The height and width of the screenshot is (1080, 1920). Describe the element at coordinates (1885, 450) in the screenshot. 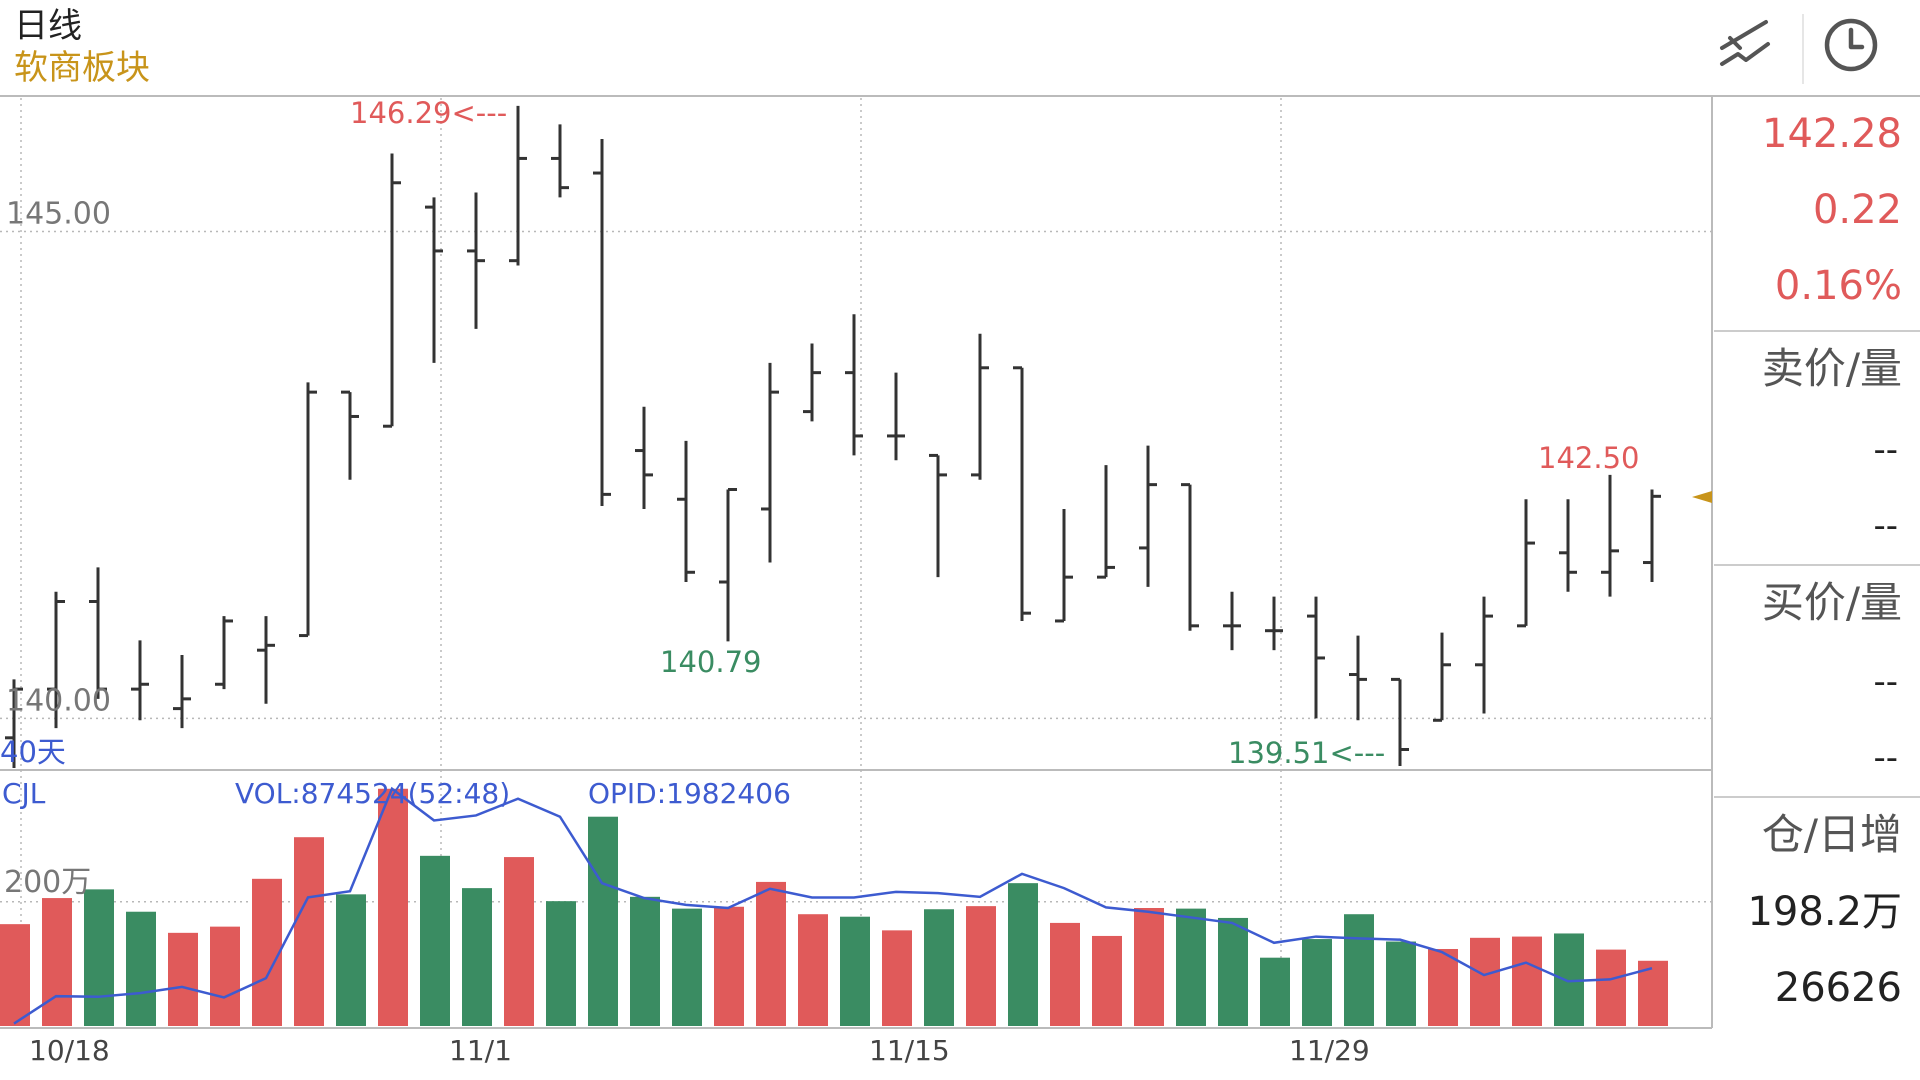

I see `ask-price: --` at that location.